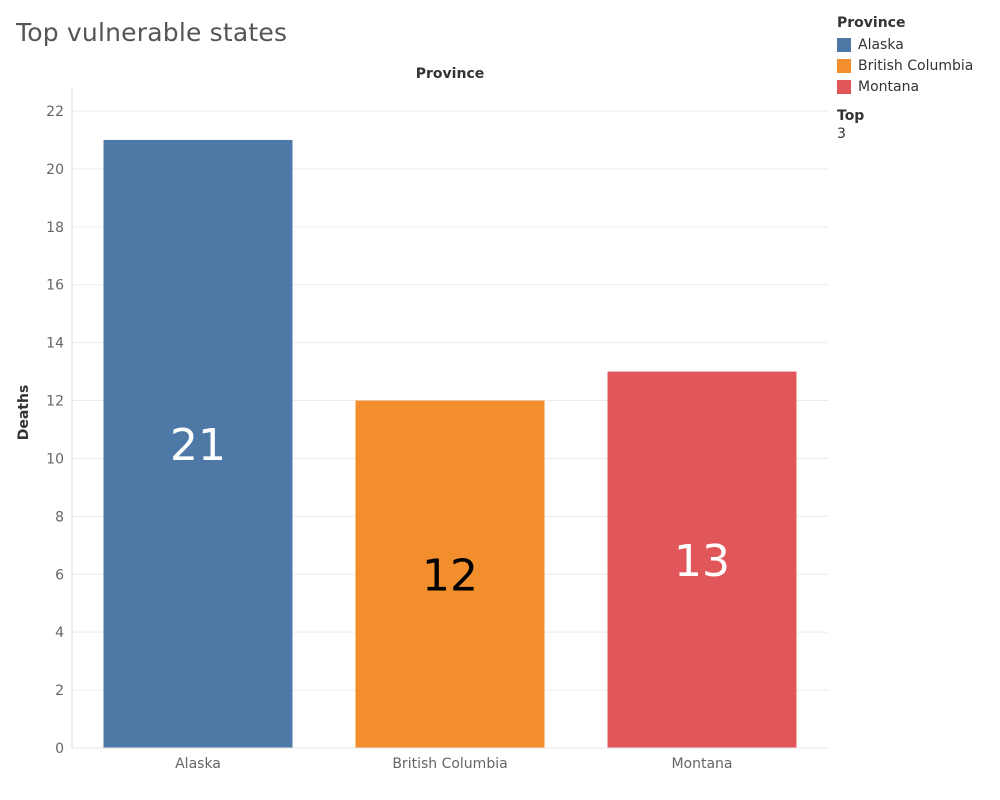 This screenshot has height=800, width=1000. What do you see at coordinates (871, 23) in the screenshot?
I see `legend-title: Province` at bounding box center [871, 23].